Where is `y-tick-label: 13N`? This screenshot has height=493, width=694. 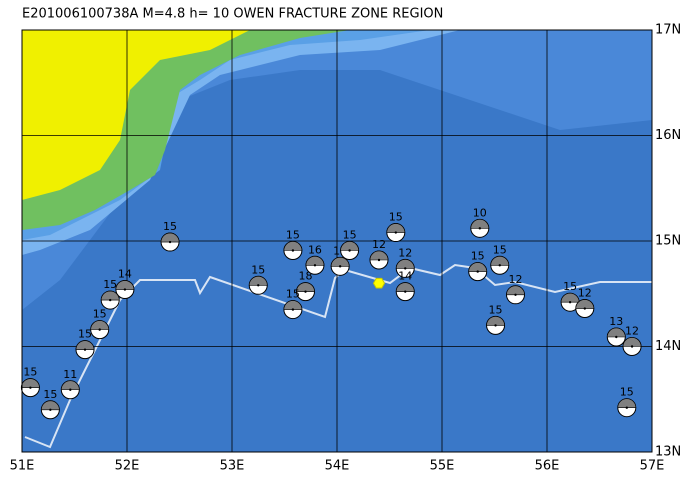
y-tick-label: 13N is located at coordinates (668, 452).